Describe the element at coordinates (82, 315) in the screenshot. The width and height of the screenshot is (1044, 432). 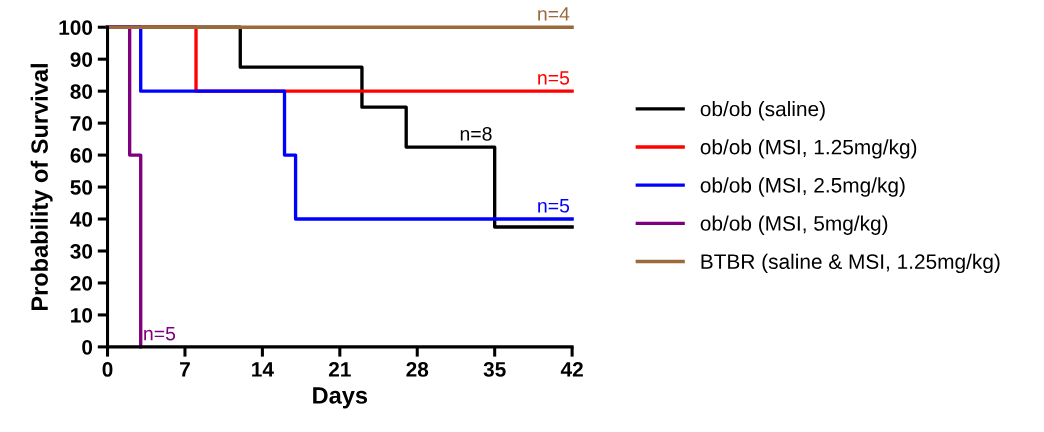
I see `y-tick-label: 10` at that location.